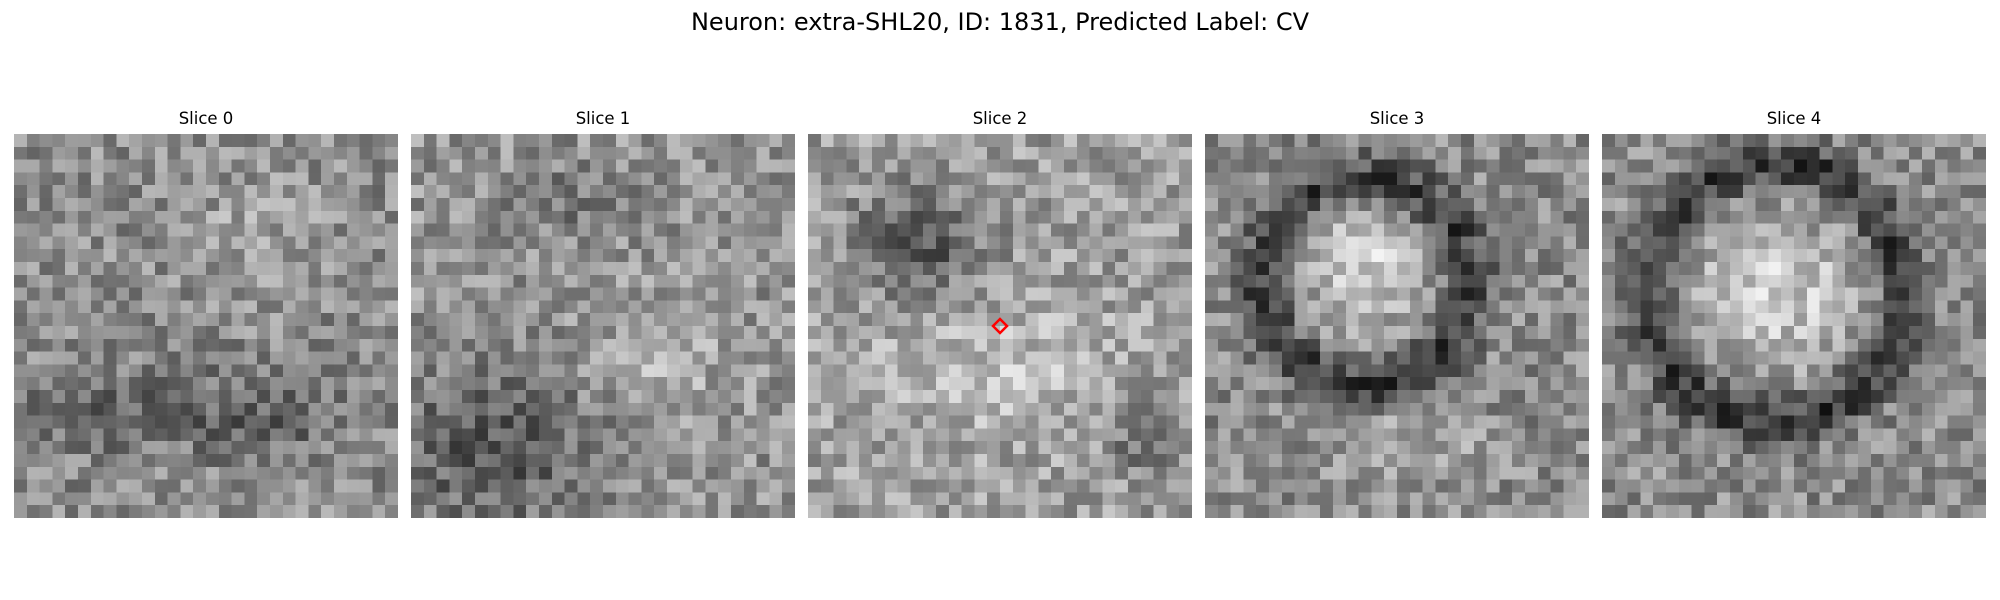  I want to click on slice-panel-0: Slice 0, so click(206, 313).